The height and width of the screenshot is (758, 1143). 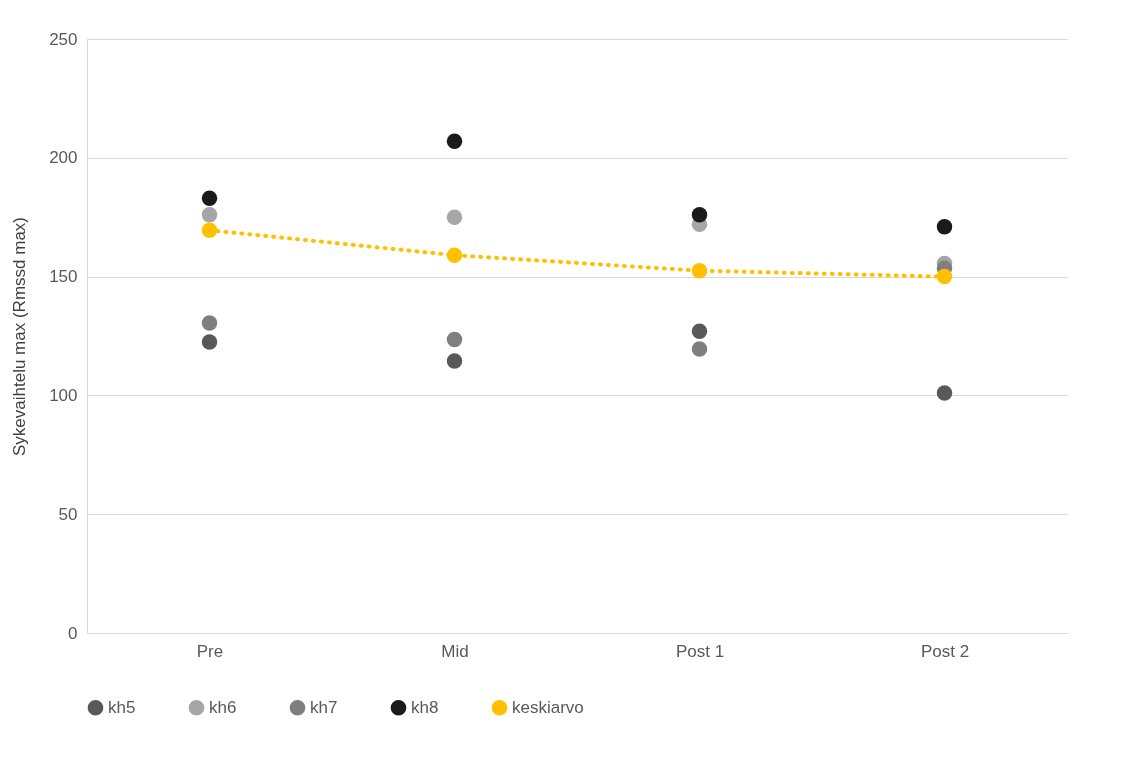 I want to click on legend-label: kh8, so click(x=425, y=707).